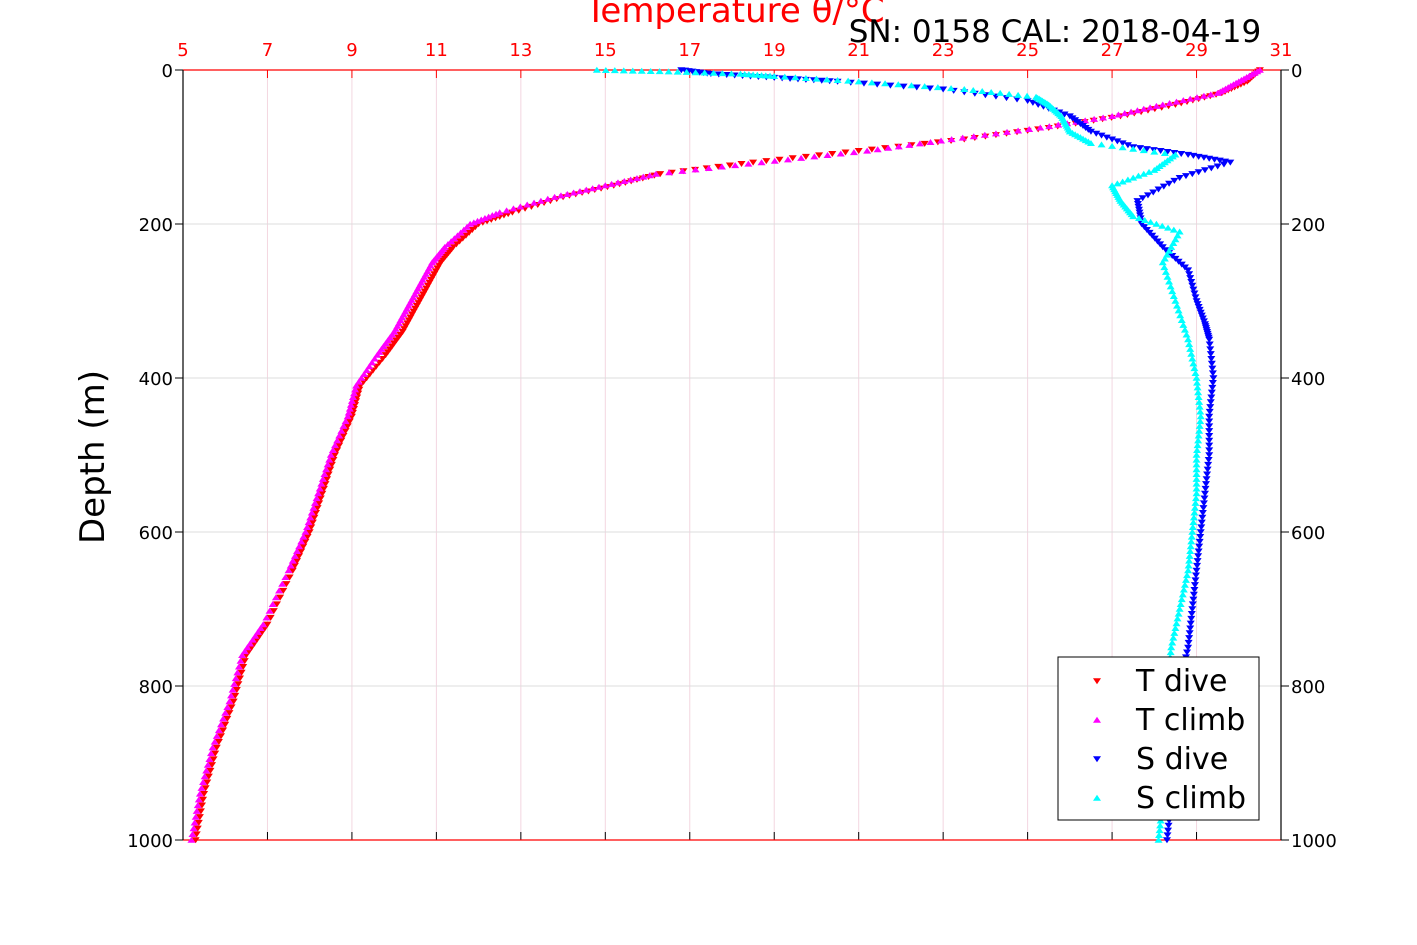 This screenshot has width=1417, height=945. I want to click on legend-box, so click(1158, 738).